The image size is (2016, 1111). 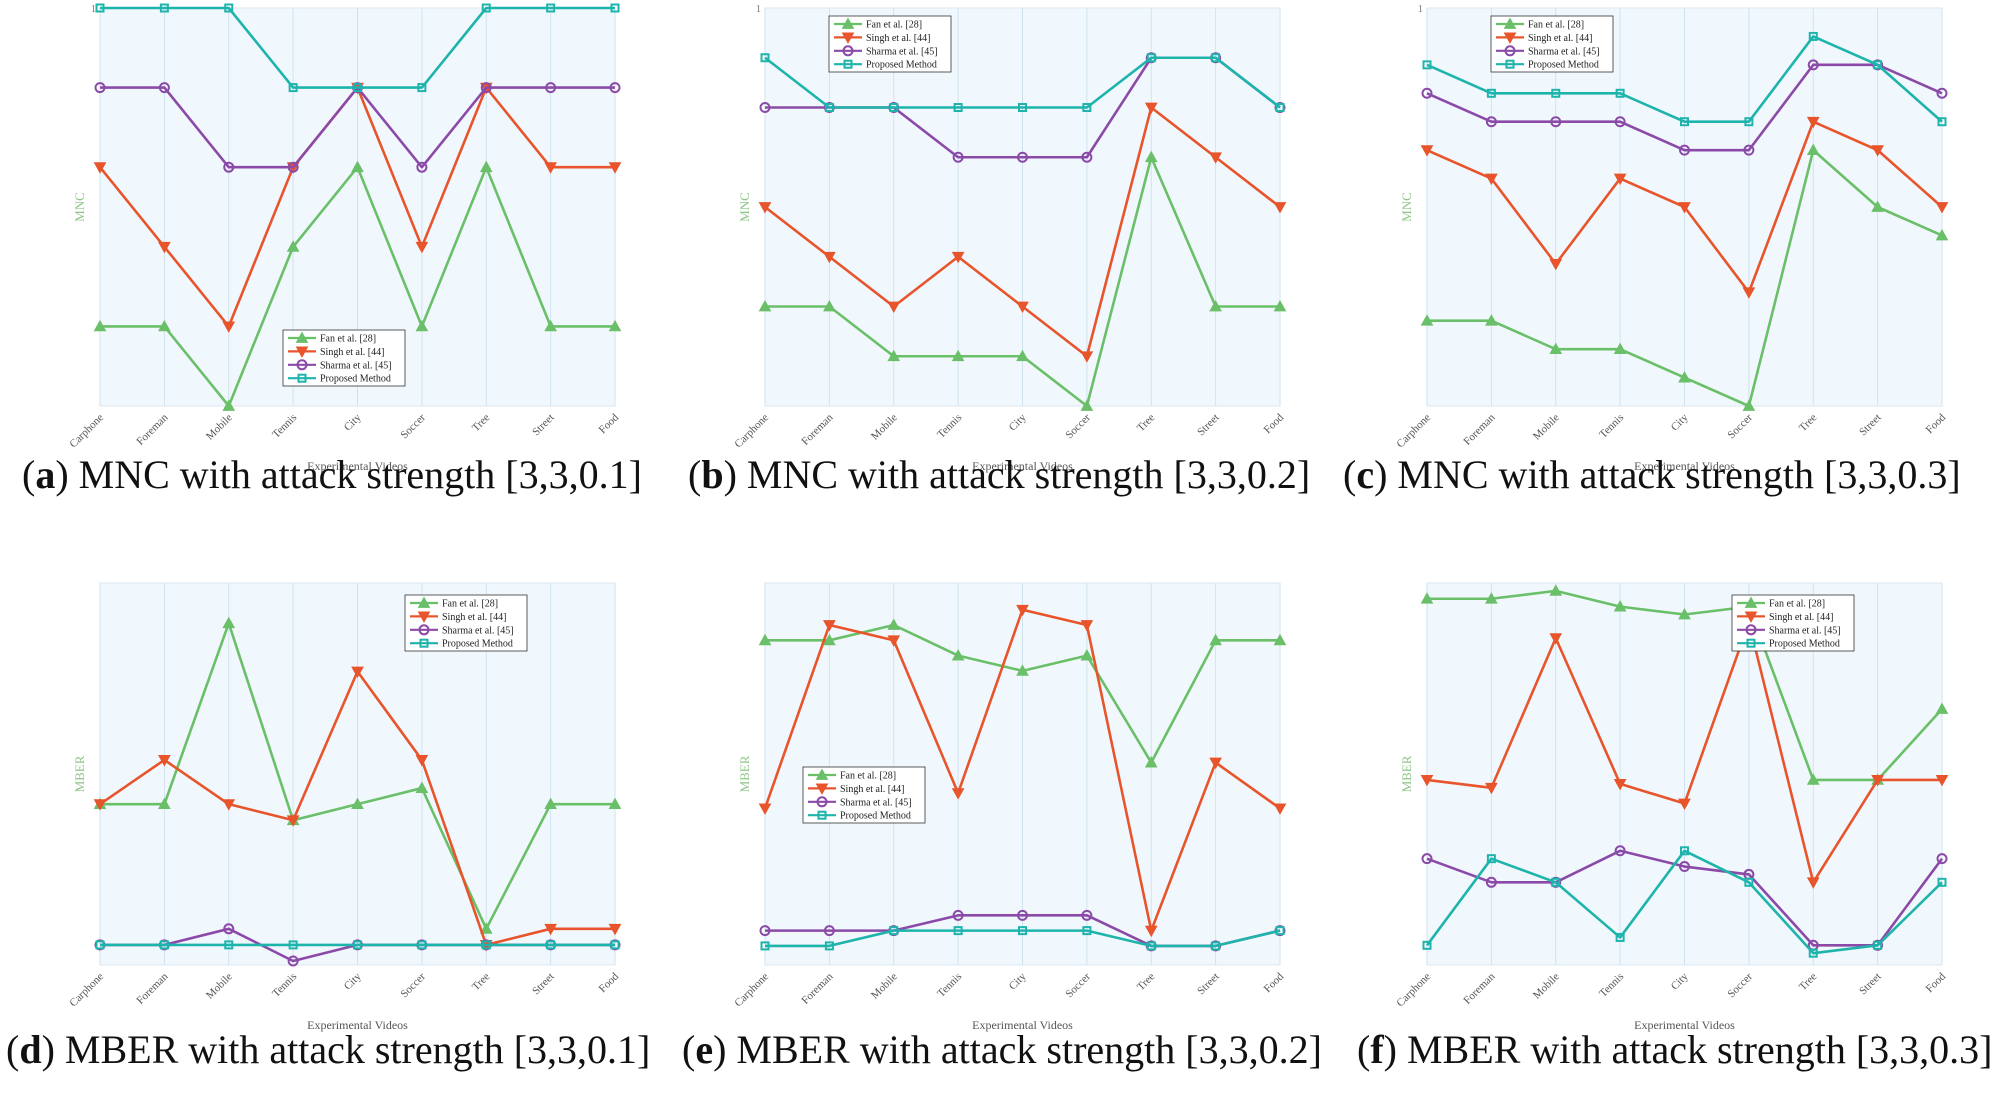 I want to click on y-axis-label: MBER, so click(x=744, y=773).